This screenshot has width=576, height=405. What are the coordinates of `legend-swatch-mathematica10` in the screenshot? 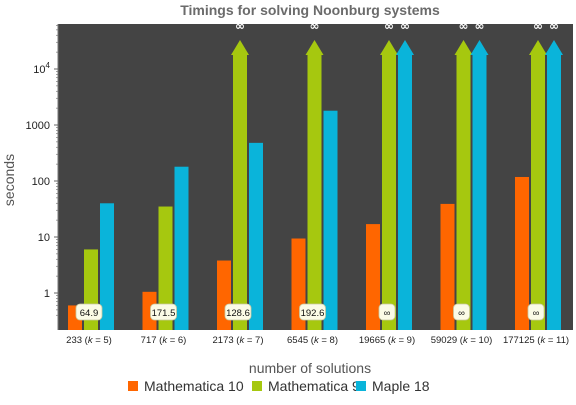 It's located at (133, 386).